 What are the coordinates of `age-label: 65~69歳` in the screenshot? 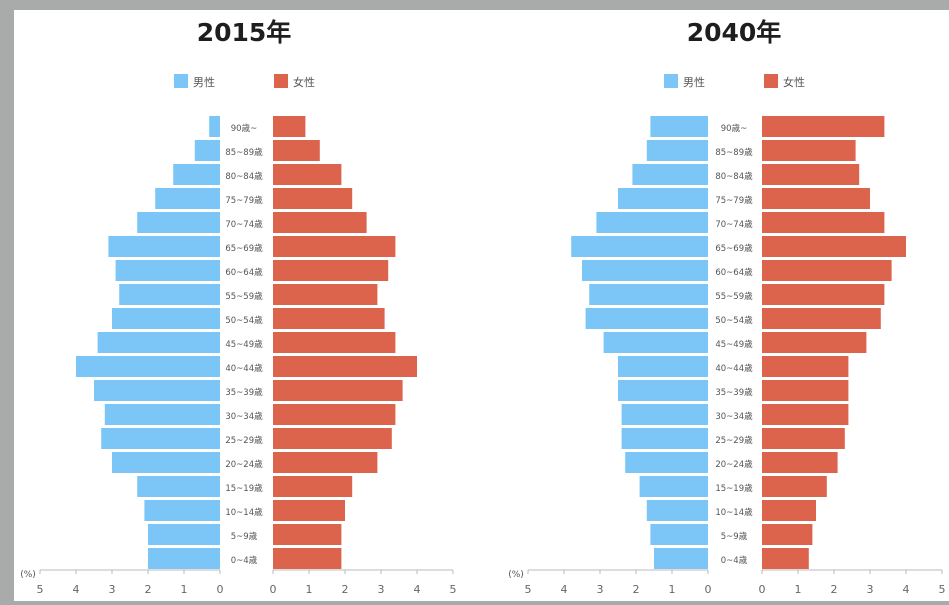 It's located at (244, 248).